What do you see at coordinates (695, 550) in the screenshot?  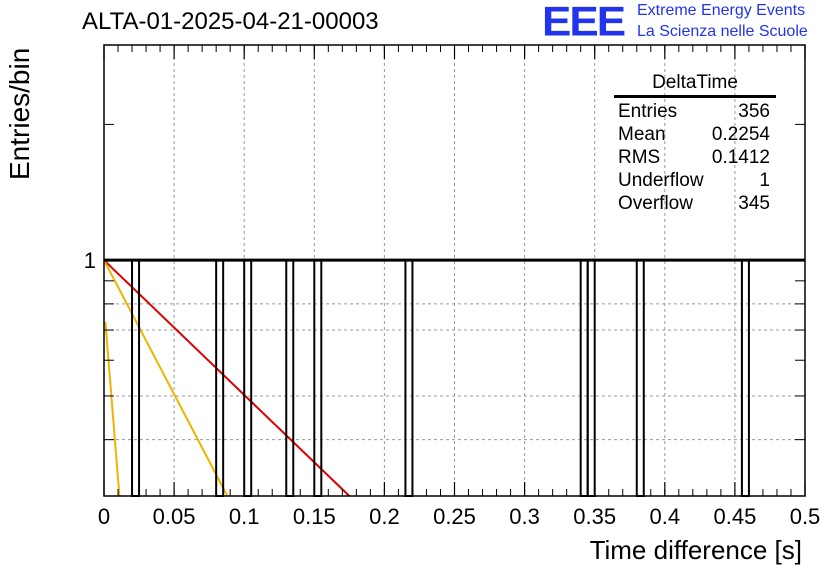 I see `x-axis-label: Time difference [s]` at bounding box center [695, 550].